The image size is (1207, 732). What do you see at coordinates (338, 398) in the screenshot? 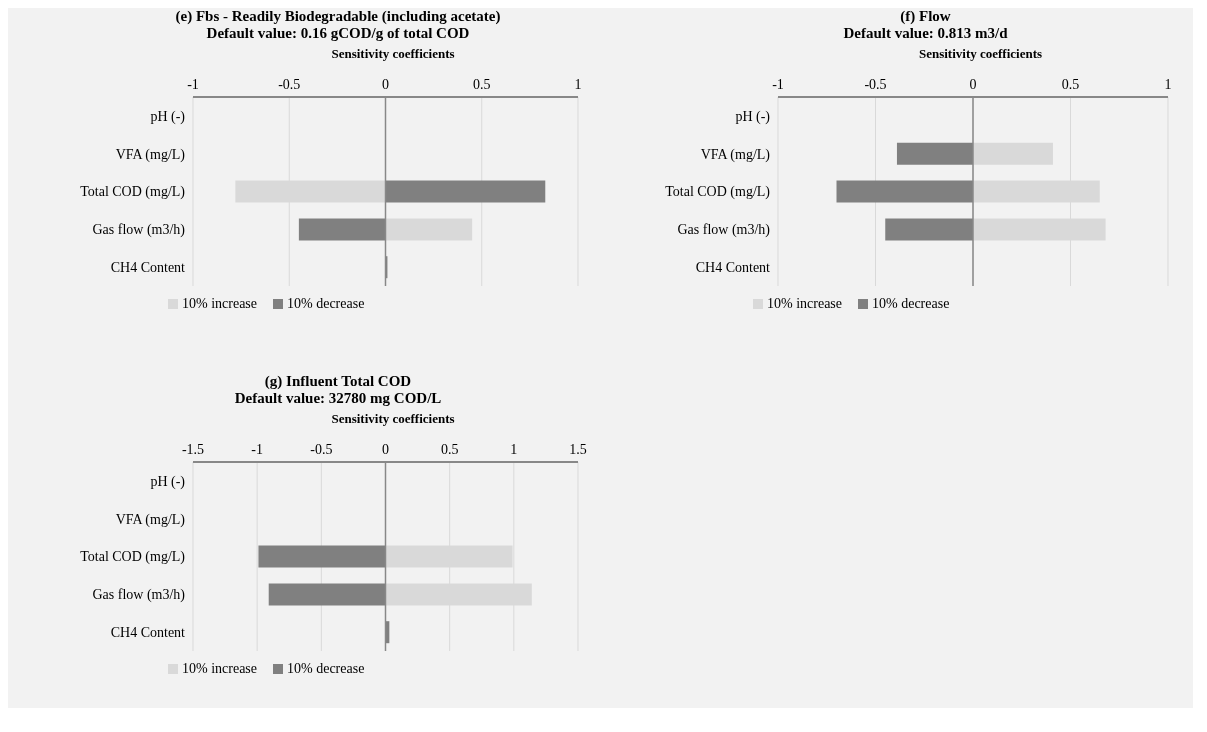
I see `chart-subtitle: Default value: 32780 mg COD/L` at bounding box center [338, 398].